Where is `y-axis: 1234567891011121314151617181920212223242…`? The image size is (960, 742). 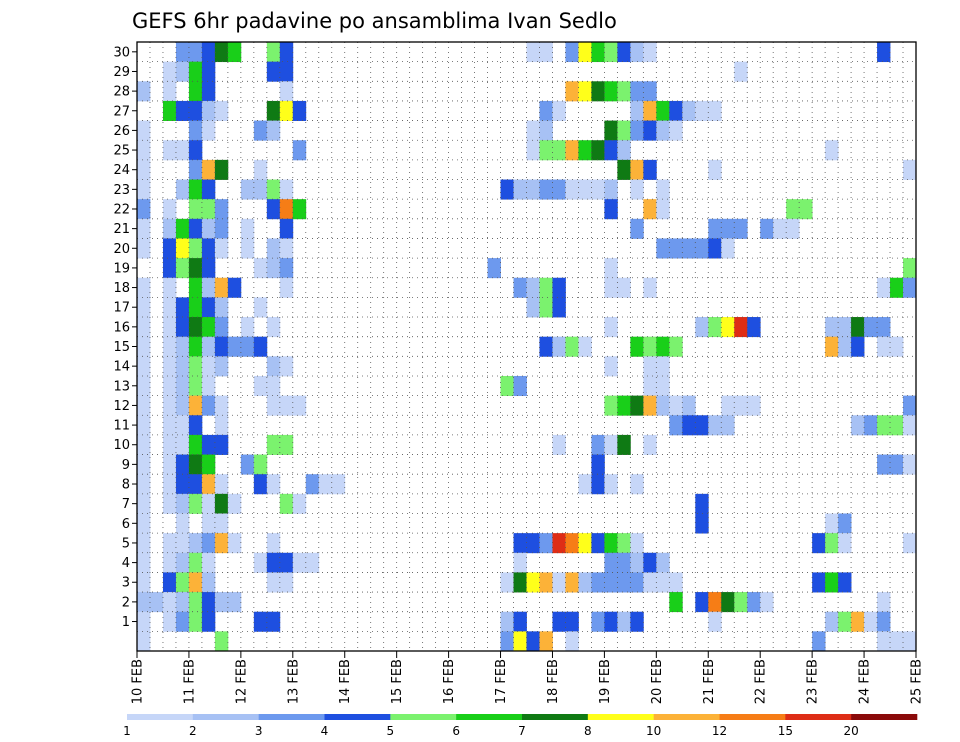 y-axis: 1234567891011121314151617181920212223242… is located at coordinates (125, 337).